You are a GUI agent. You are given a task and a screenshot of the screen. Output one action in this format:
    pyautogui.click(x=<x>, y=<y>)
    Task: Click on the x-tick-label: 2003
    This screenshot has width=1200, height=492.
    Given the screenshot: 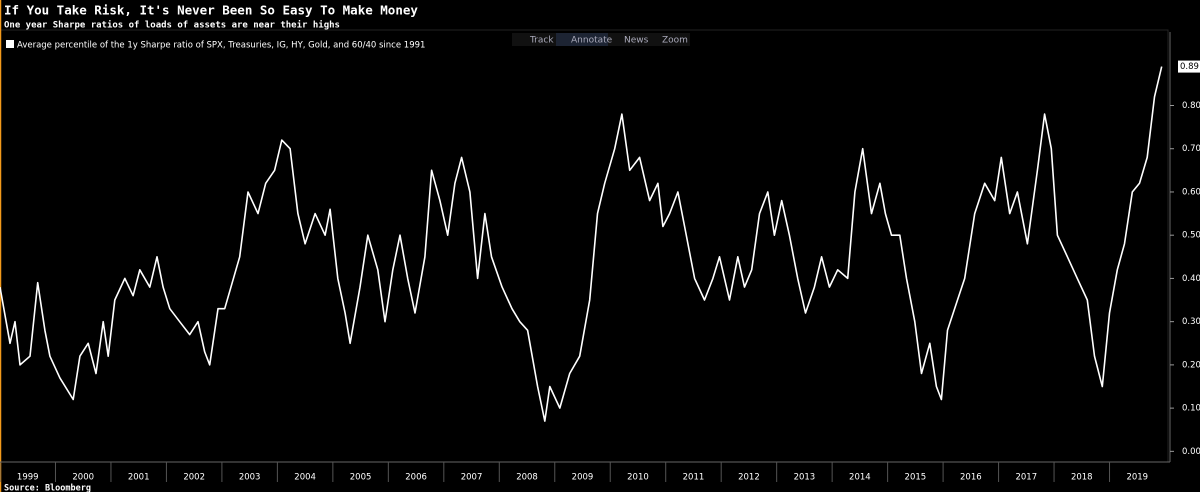 What is the action you would take?
    pyautogui.click(x=250, y=478)
    